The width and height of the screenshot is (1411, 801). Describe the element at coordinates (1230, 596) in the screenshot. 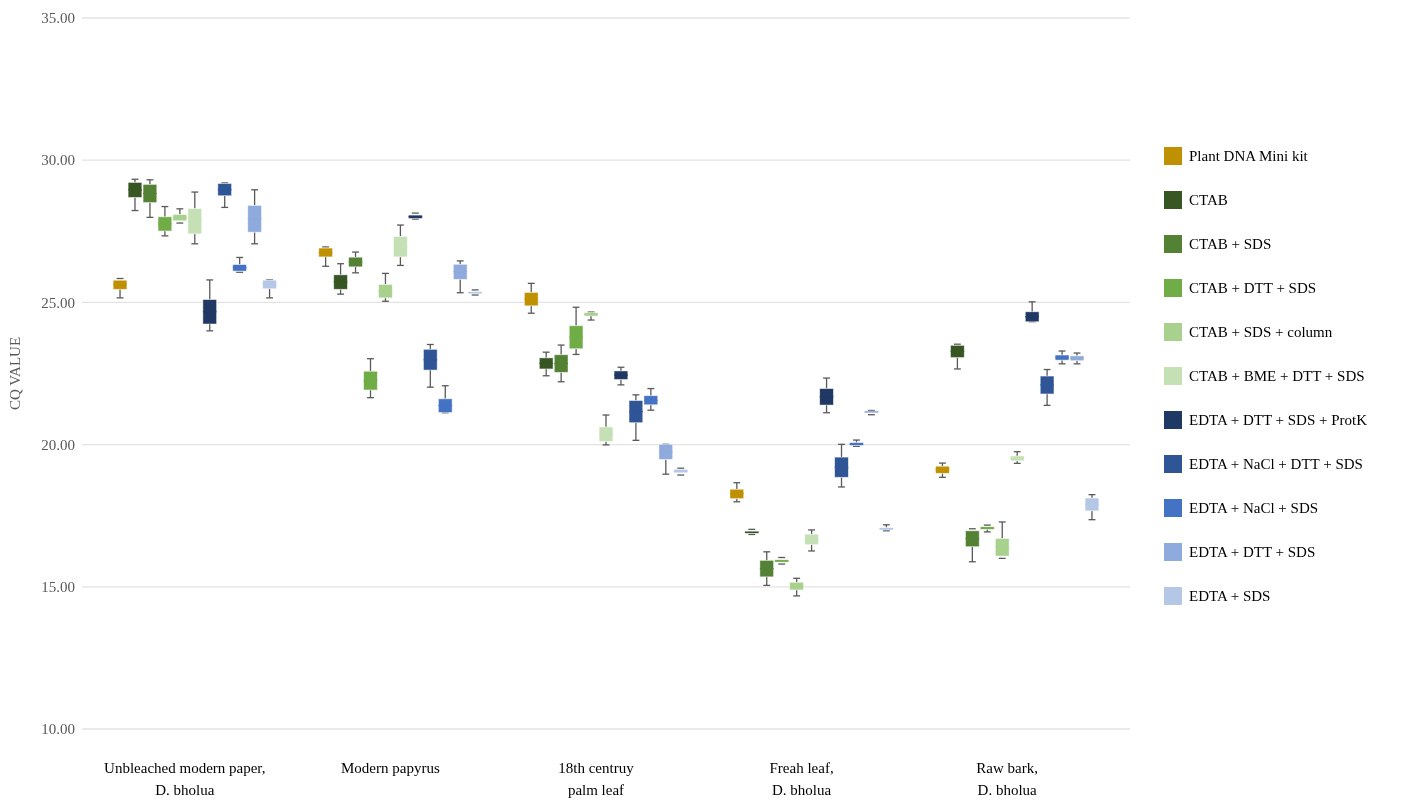

I see `legend-label: EDTA + SDS` at that location.